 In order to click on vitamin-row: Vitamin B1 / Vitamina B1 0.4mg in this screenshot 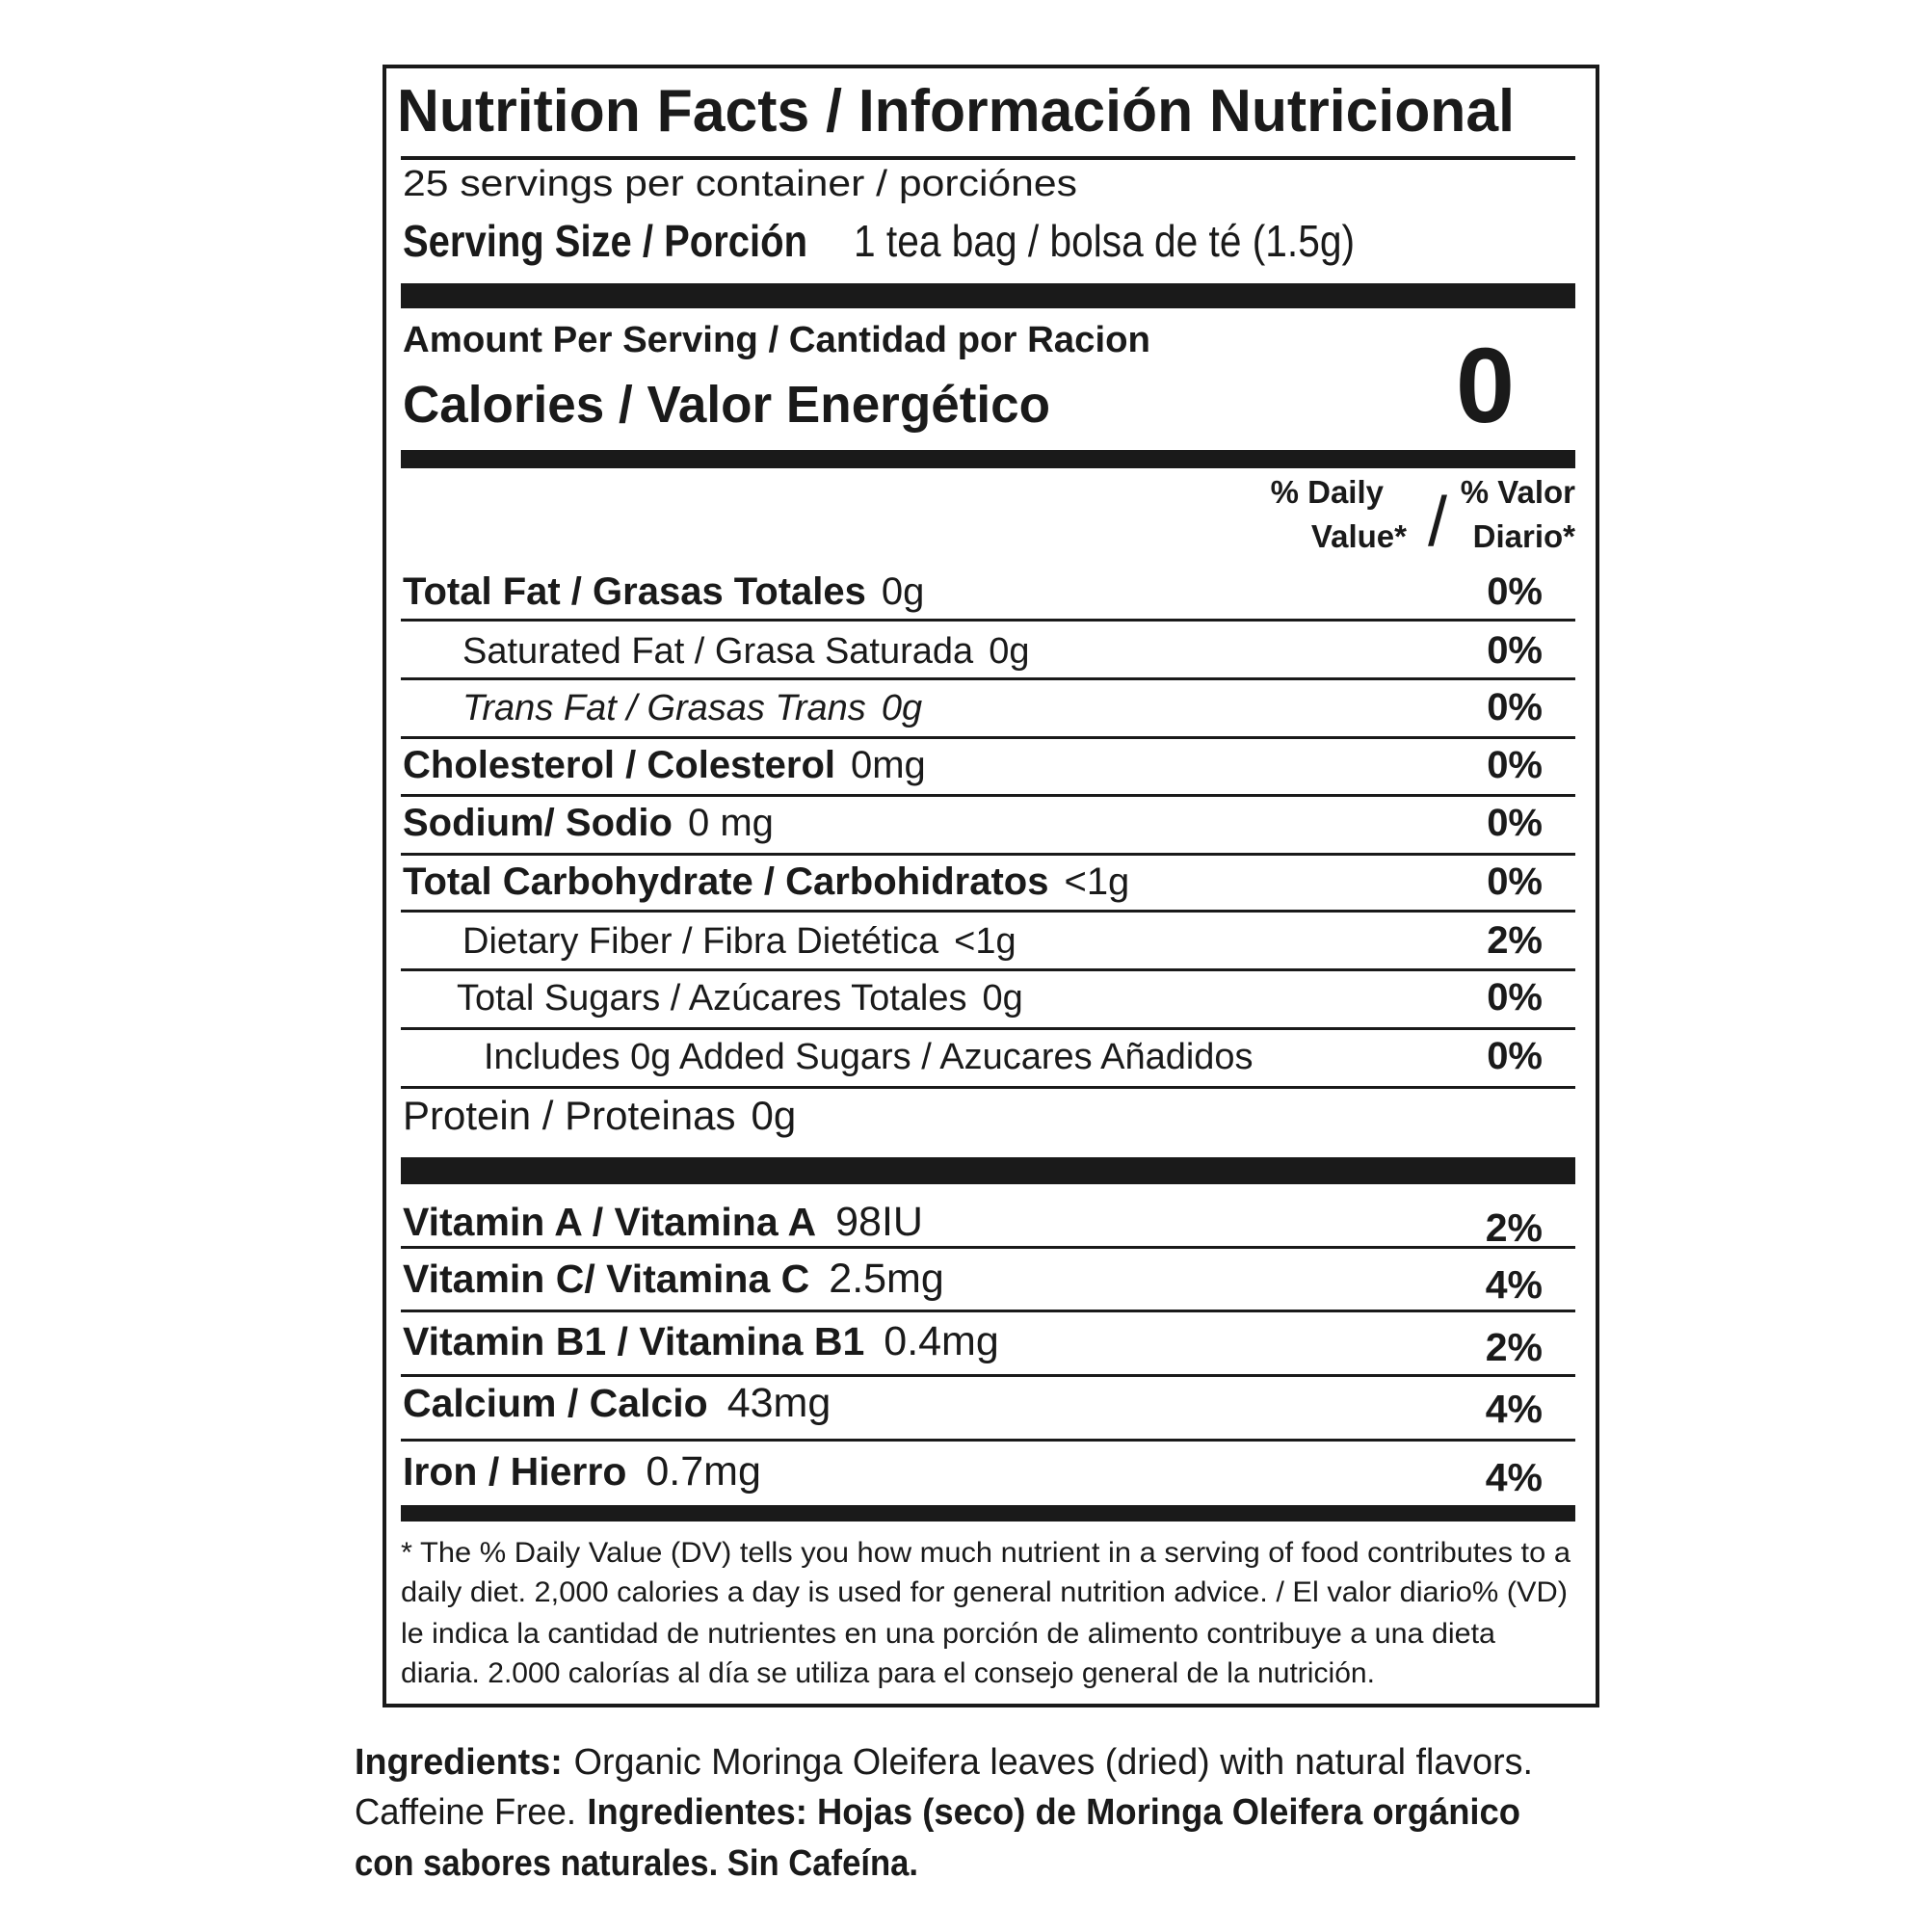, I will do `click(701, 1341)`.